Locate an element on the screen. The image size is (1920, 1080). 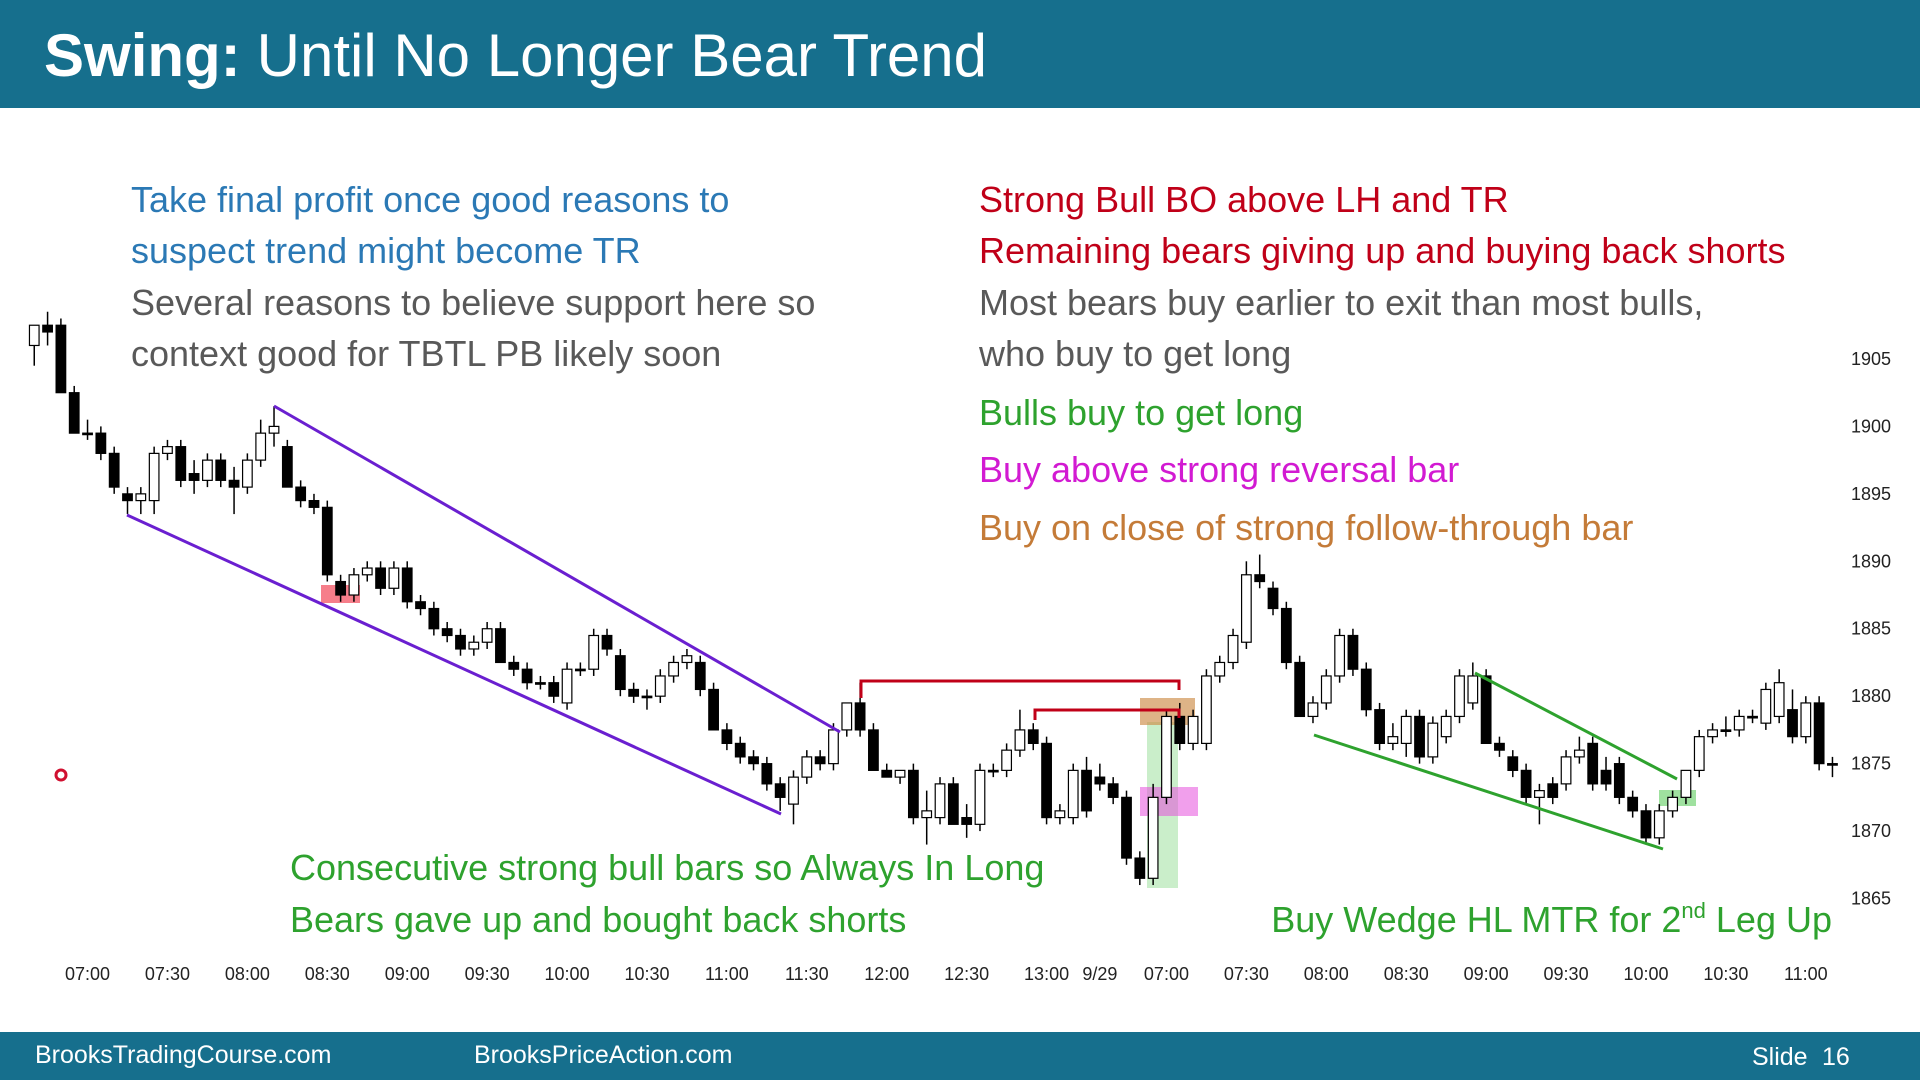
header-bar is located at coordinates (960, 54).